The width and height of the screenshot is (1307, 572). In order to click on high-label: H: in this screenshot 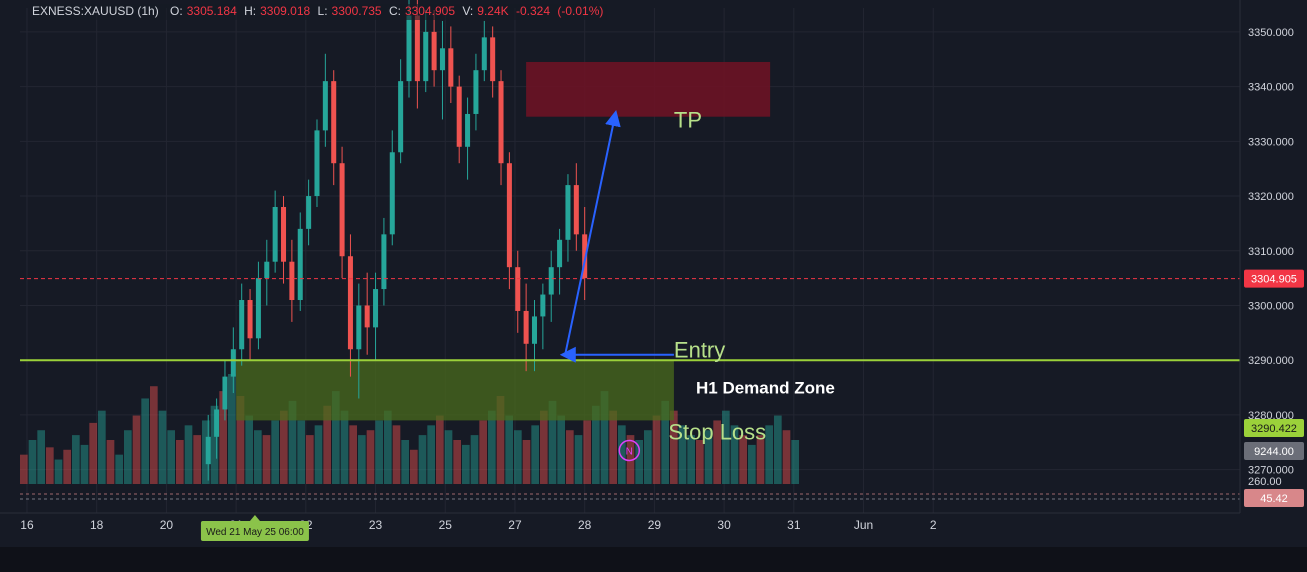, I will do `click(250, 11)`.